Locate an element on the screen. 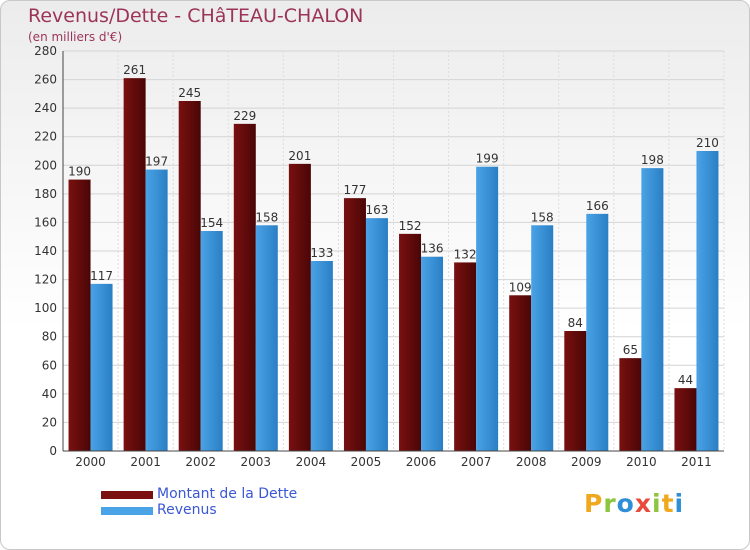 The image size is (750, 550). data-label: 245 is located at coordinates (189, 93).